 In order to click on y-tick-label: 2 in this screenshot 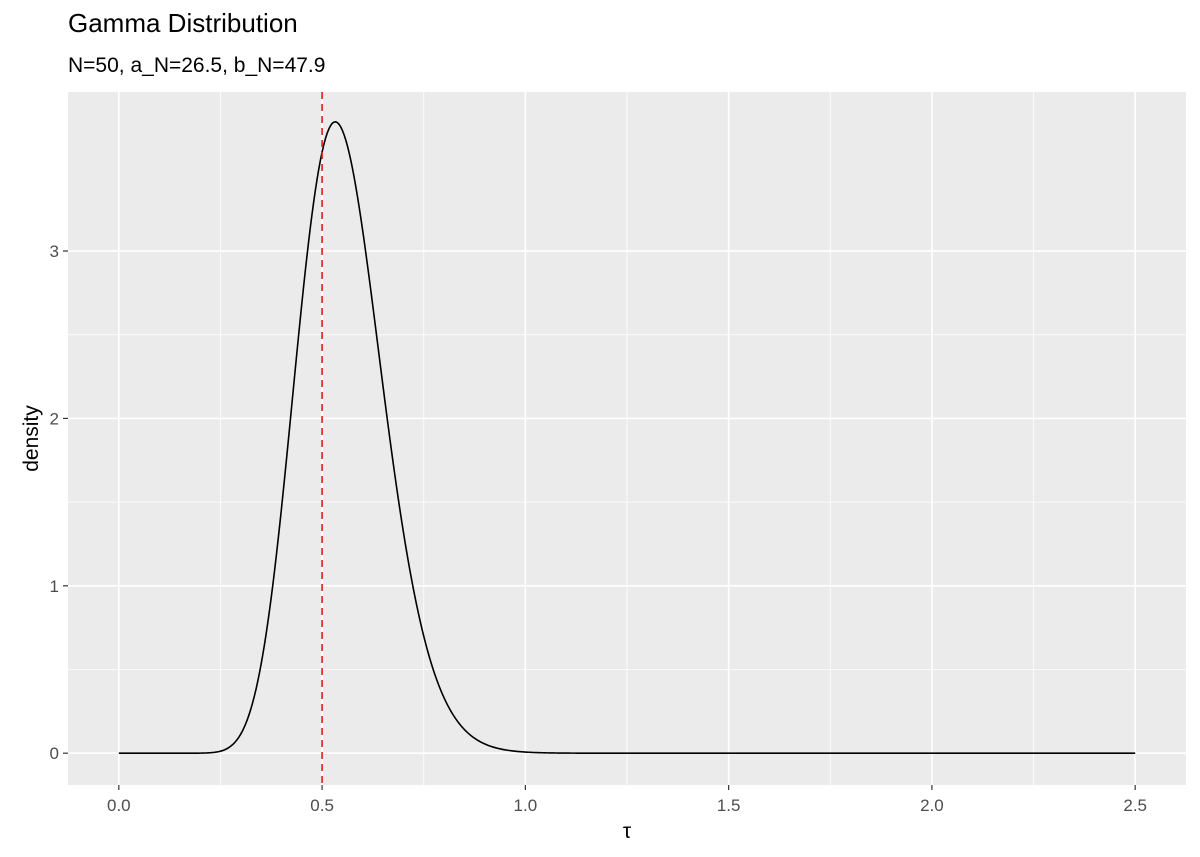, I will do `click(54, 418)`.